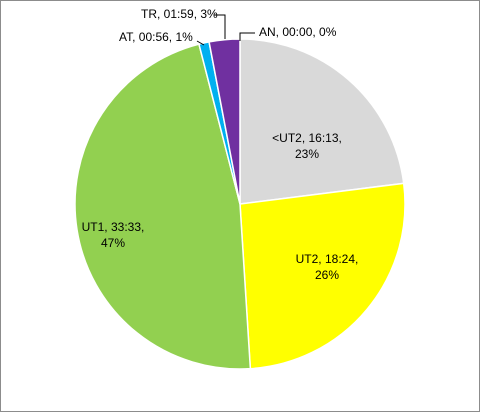 The width and height of the screenshot is (480, 412). I want to click on leader-line-at, so click(200, 43).